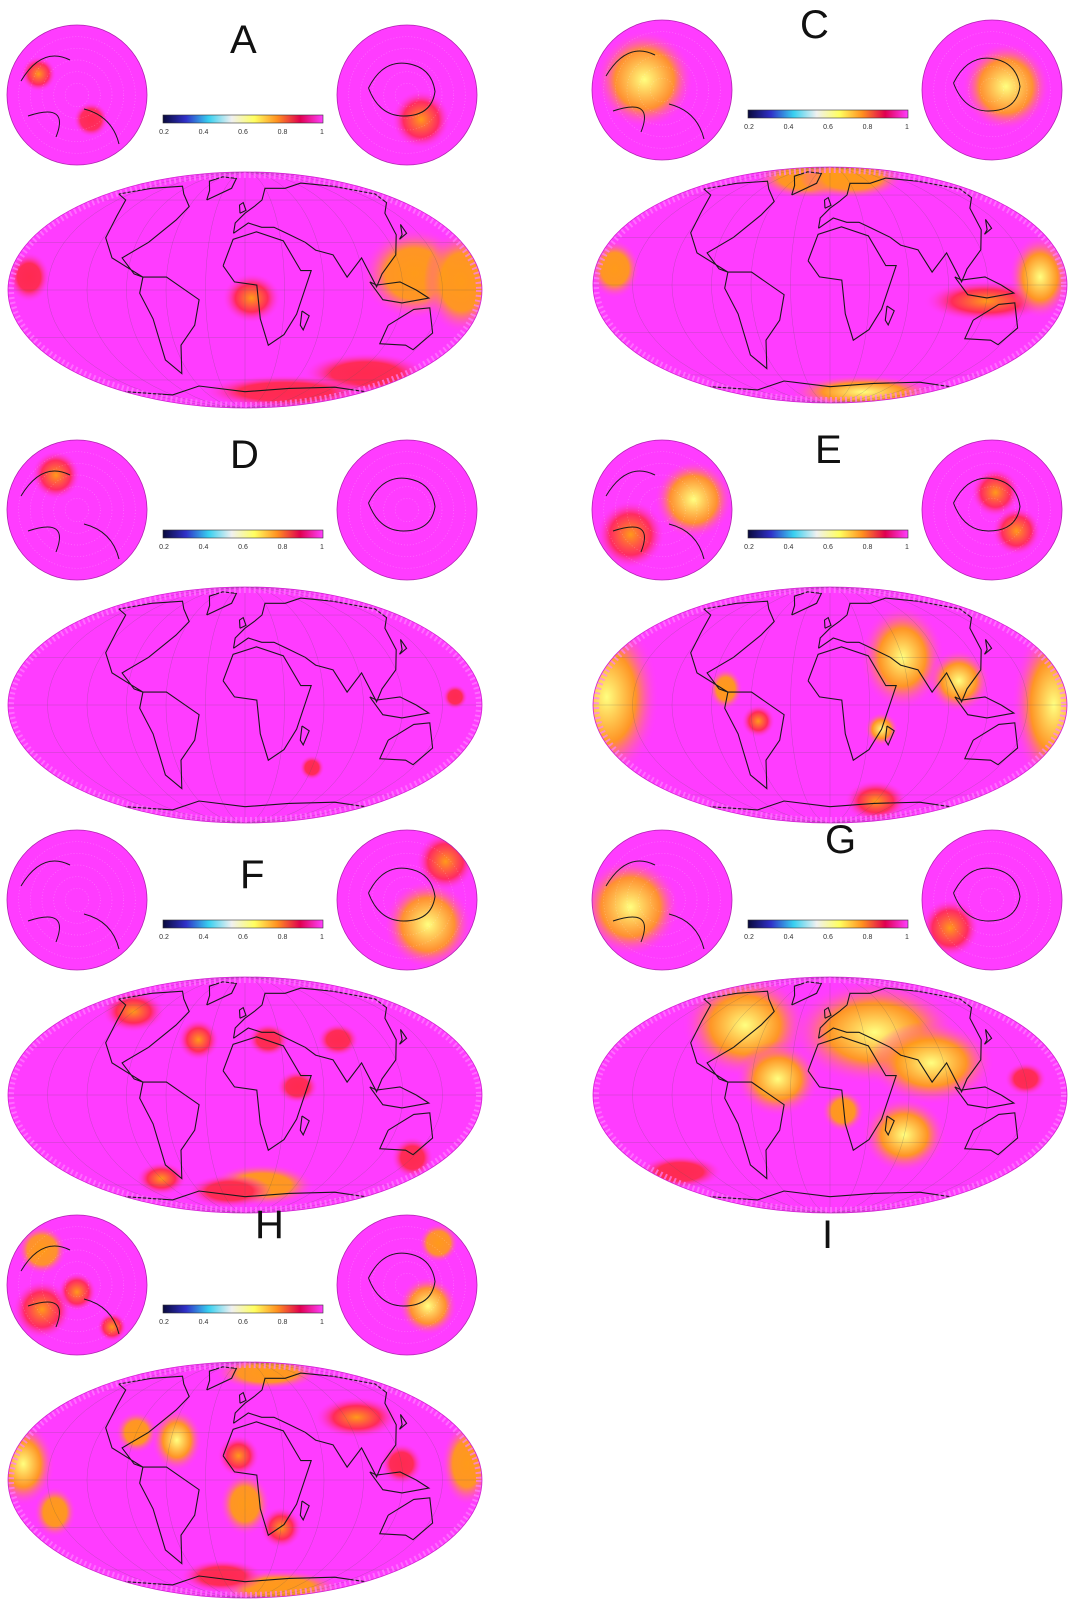  I want to click on panel-e: 0.2 0.4 0.6 0.8 1, so click(829, 625).